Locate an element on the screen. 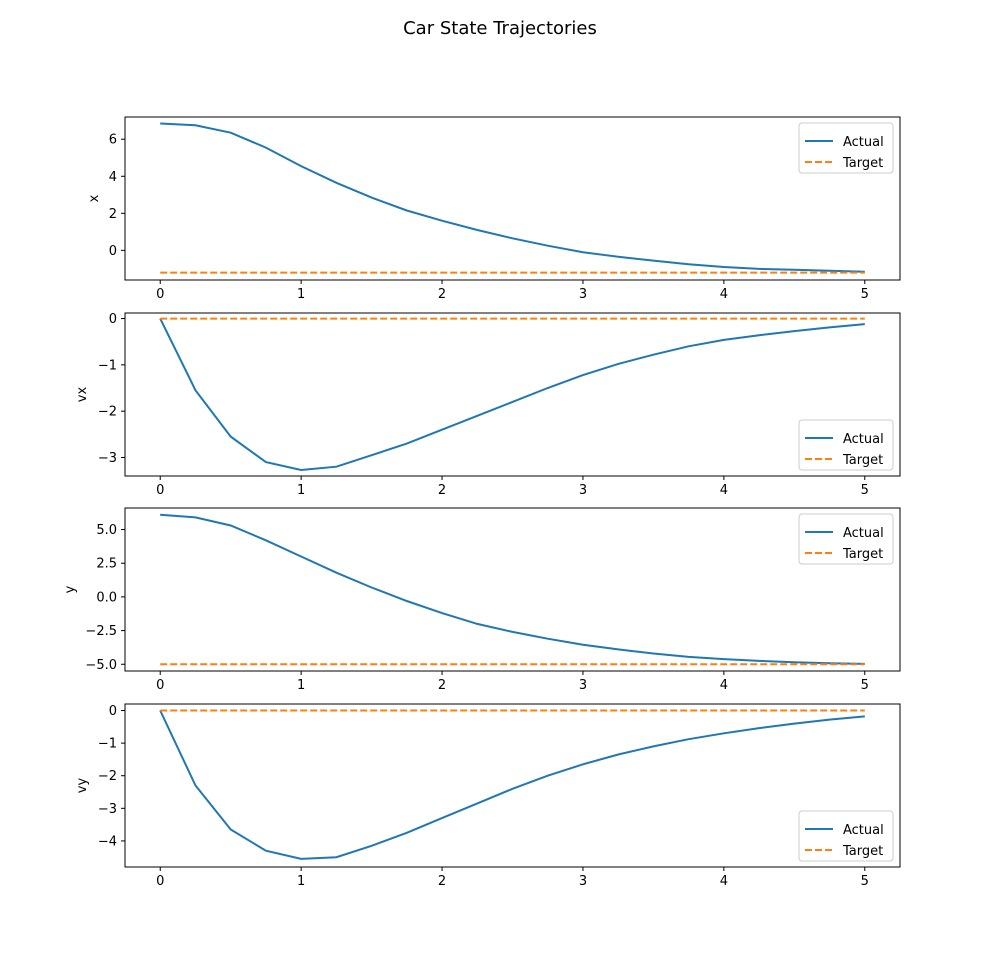 The width and height of the screenshot is (1000, 974). y-axis-label: vy is located at coordinates (82, 786).